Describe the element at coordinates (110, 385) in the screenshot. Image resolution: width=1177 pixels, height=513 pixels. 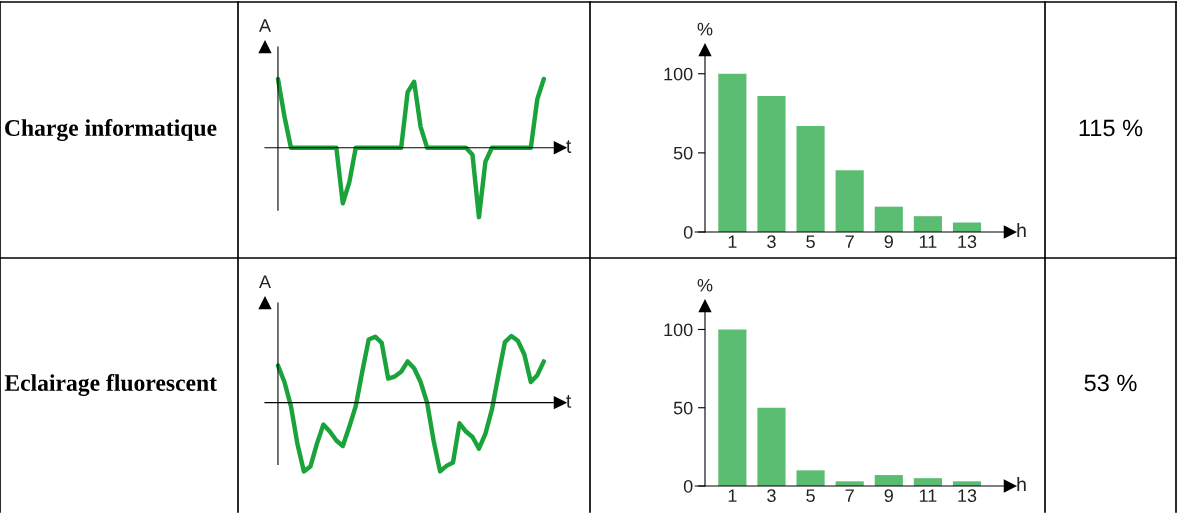
I see `text: Eclairage fluorescent` at that location.